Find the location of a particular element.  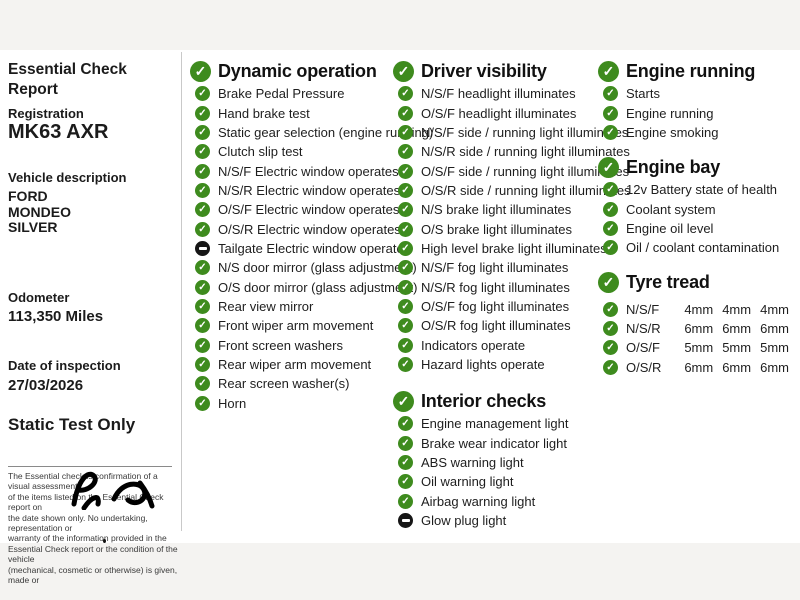

check-item: Indicators operate is located at coordinates (495, 344).